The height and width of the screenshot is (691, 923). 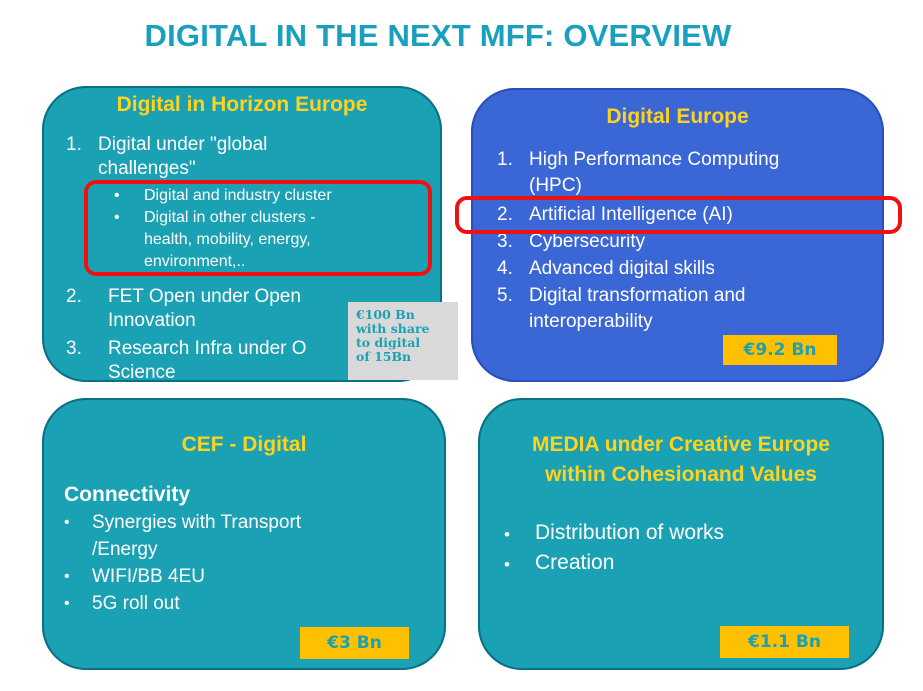 I want to click on horizon-sub-2-line3: environment,.., so click(x=195, y=261).